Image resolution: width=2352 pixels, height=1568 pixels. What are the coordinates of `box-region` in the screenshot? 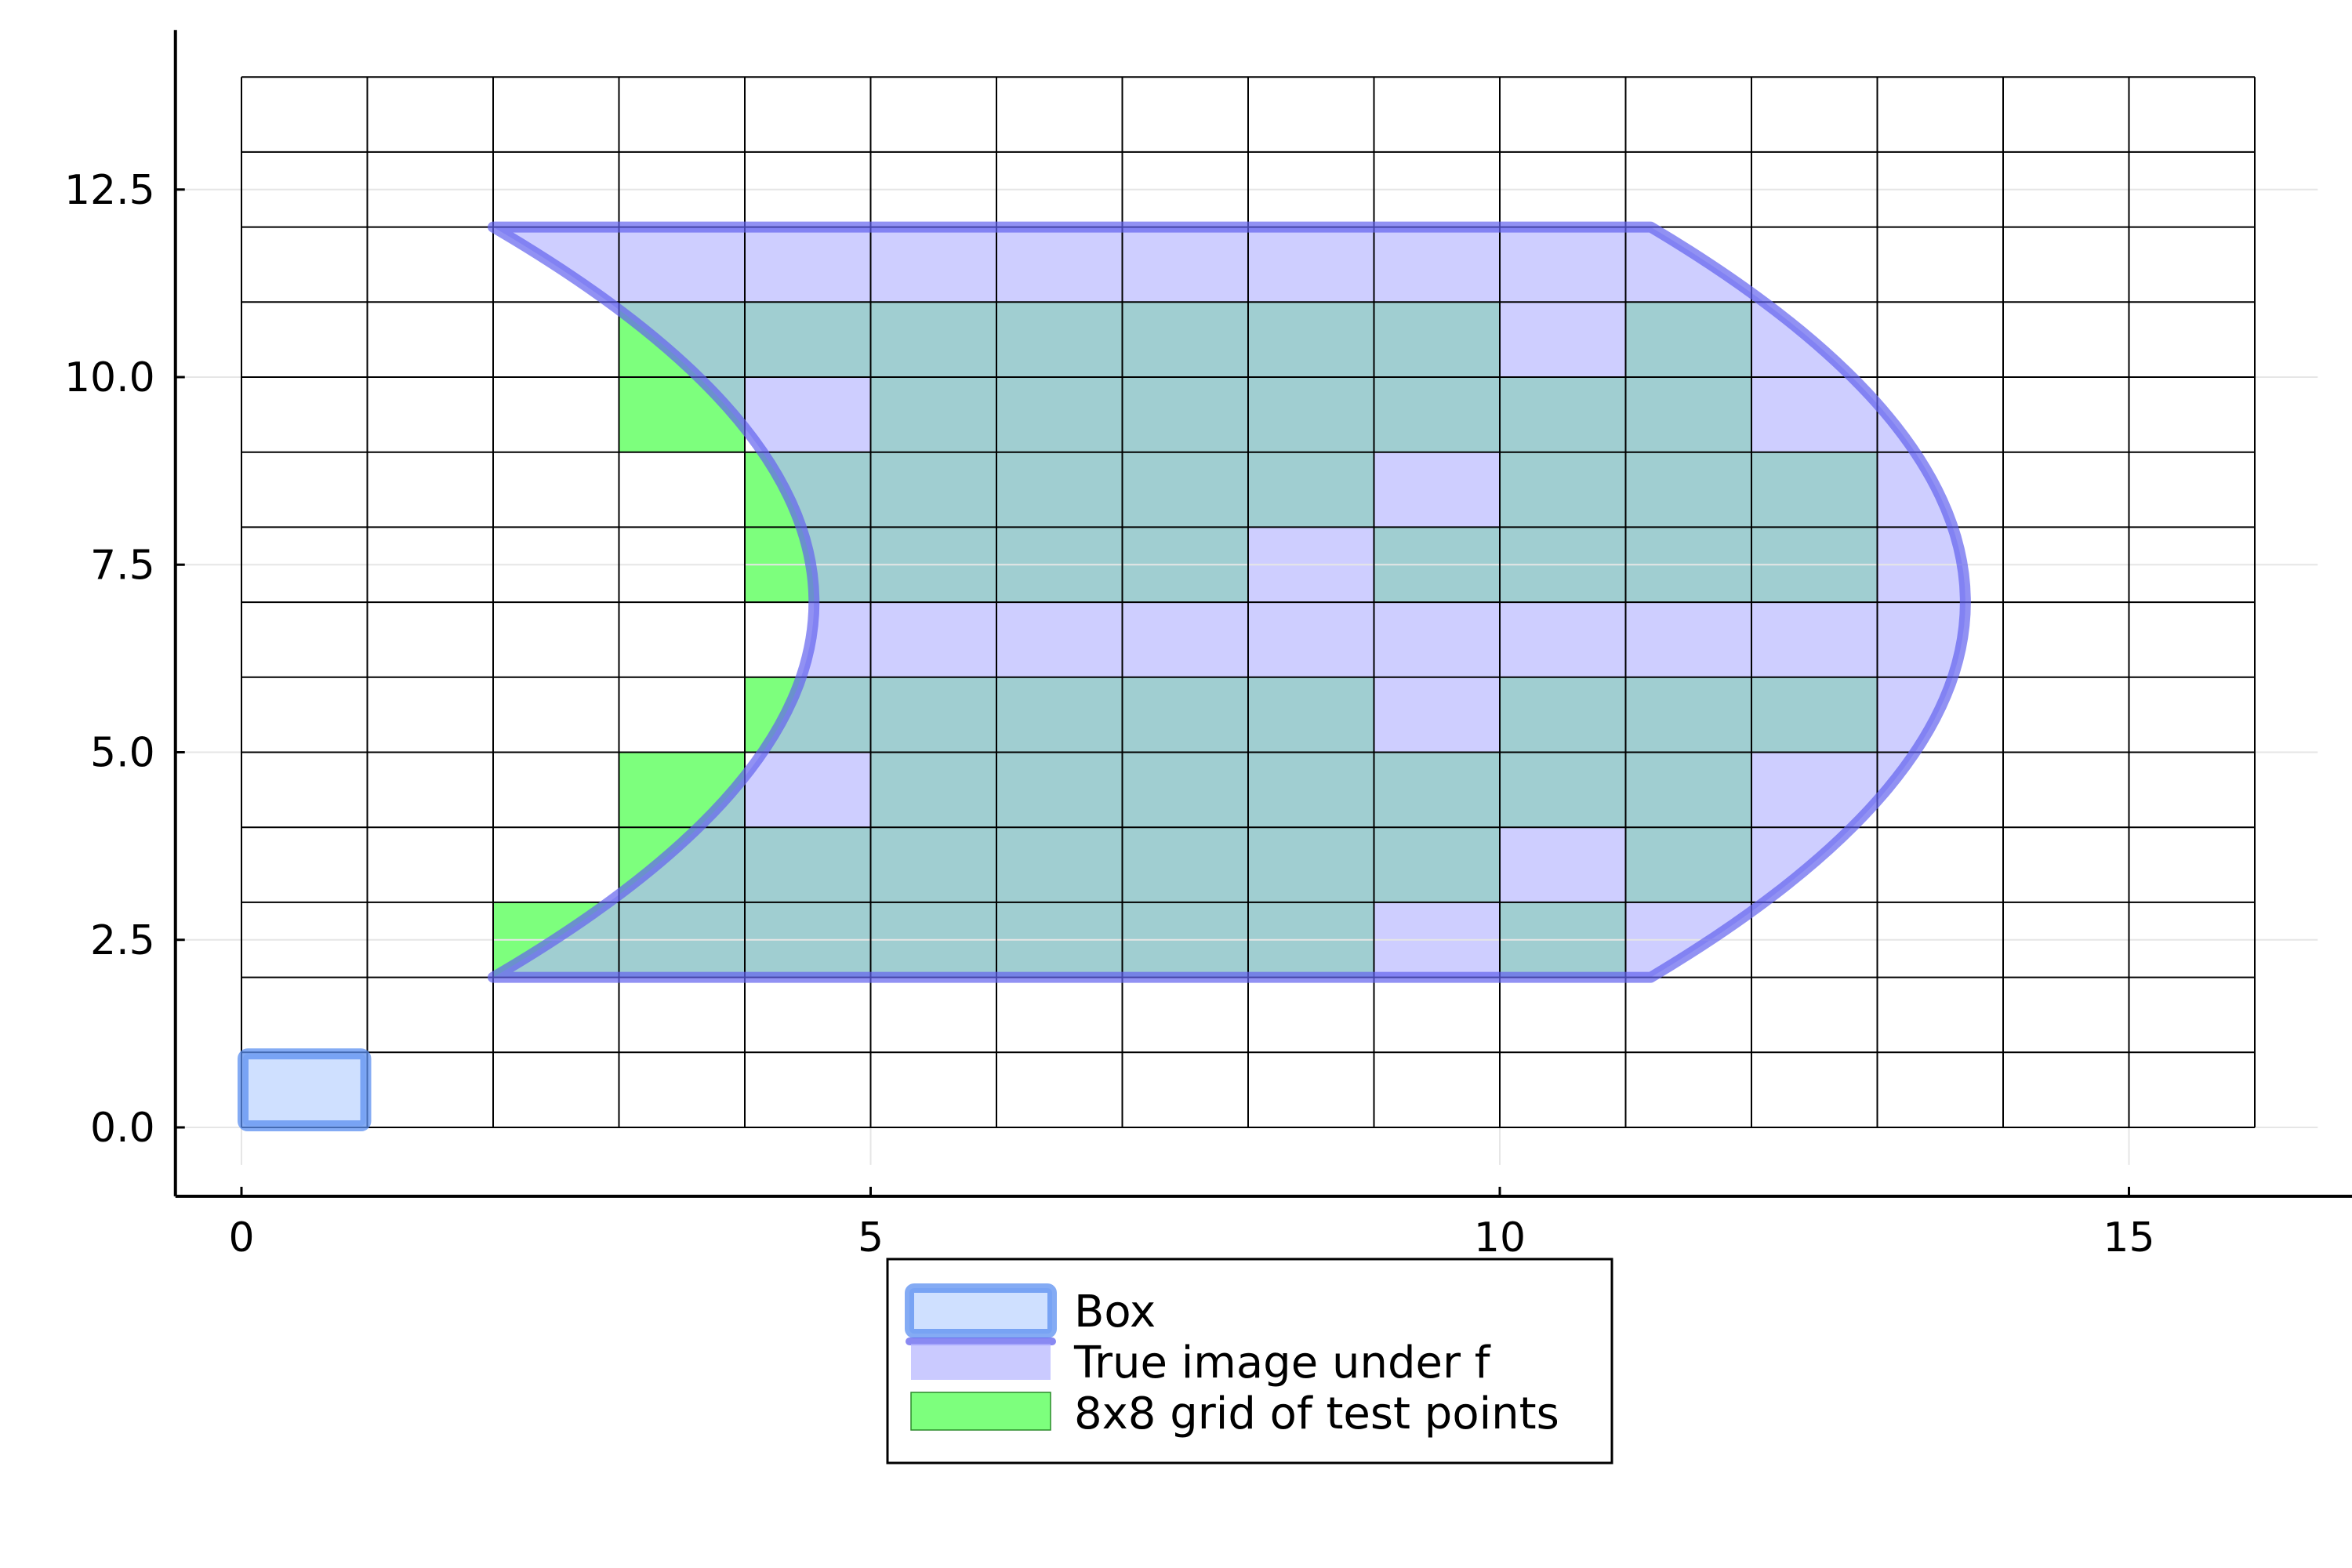 It's located at (305, 1090).